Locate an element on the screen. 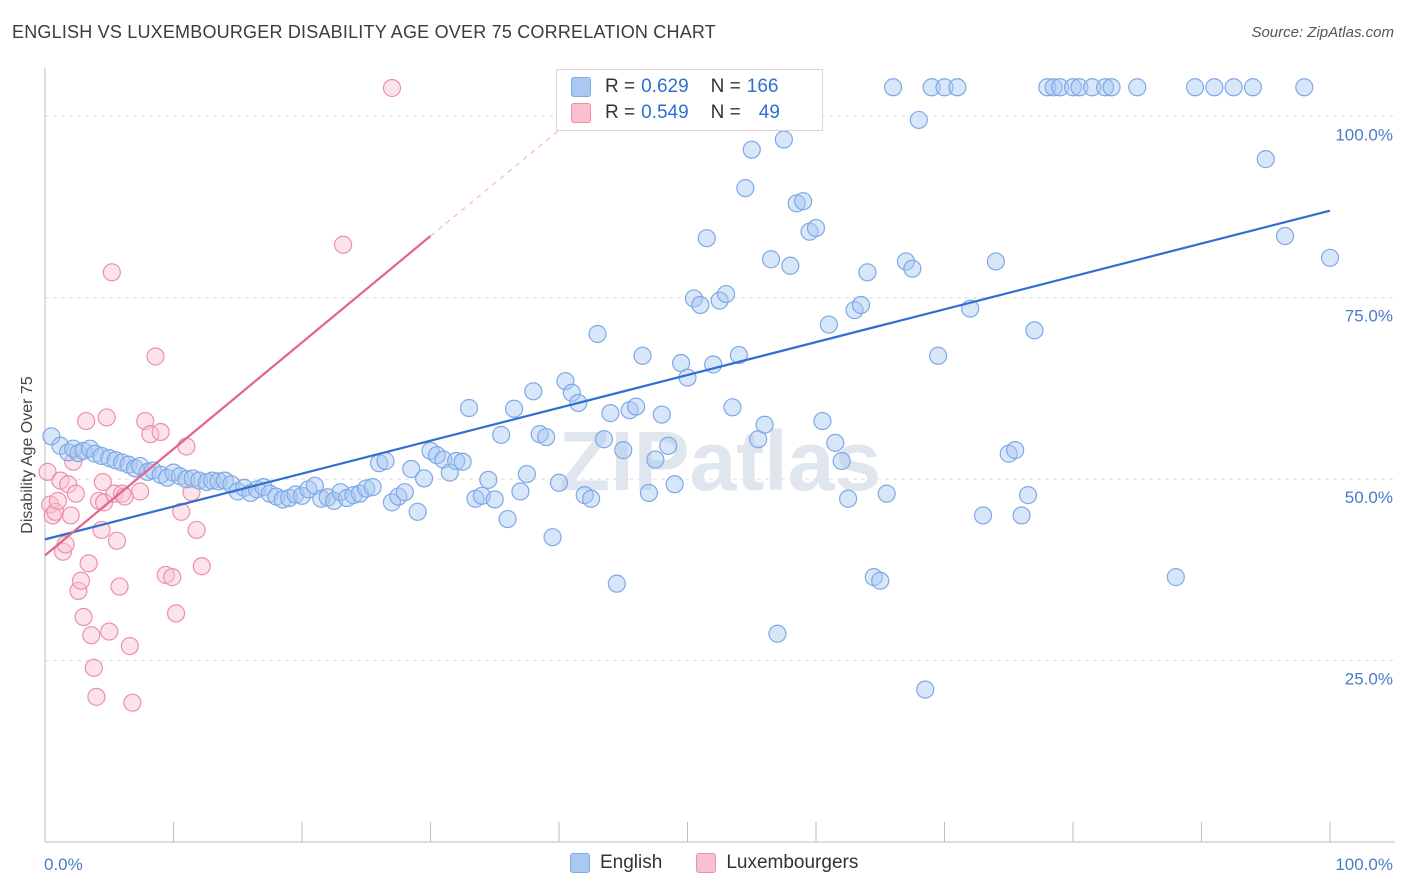  source-label: Source: ZipAtlas.com is located at coordinates (1322, 32).